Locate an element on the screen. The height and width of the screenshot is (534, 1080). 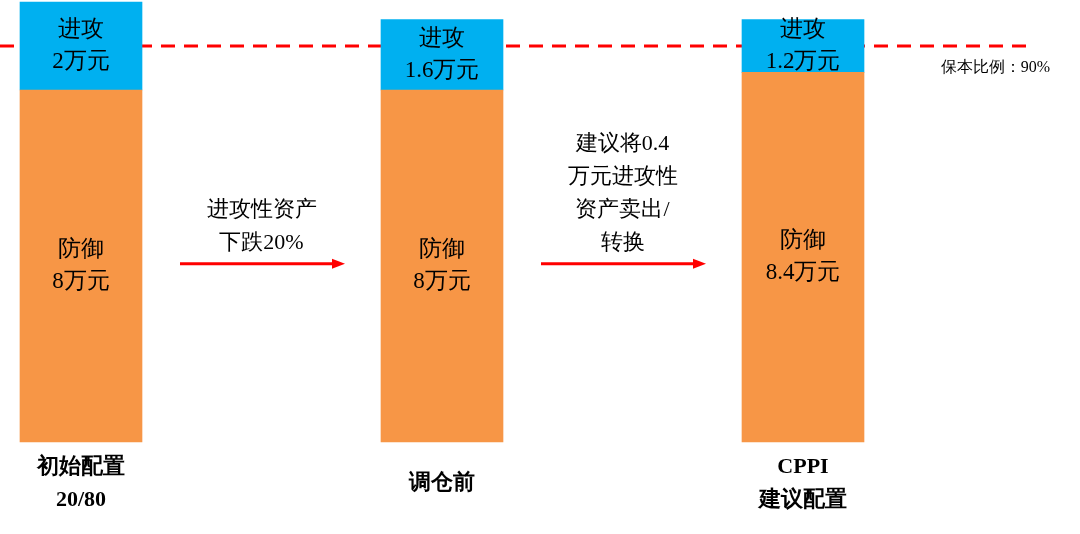
data-label: 8.4万元 is located at coordinates (803, 272).